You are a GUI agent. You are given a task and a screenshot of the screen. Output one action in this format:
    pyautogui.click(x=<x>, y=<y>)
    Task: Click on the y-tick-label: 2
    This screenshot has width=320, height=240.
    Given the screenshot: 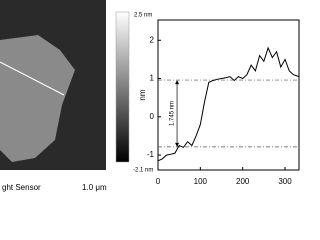 What is the action you would take?
    pyautogui.click(x=152, y=39)
    